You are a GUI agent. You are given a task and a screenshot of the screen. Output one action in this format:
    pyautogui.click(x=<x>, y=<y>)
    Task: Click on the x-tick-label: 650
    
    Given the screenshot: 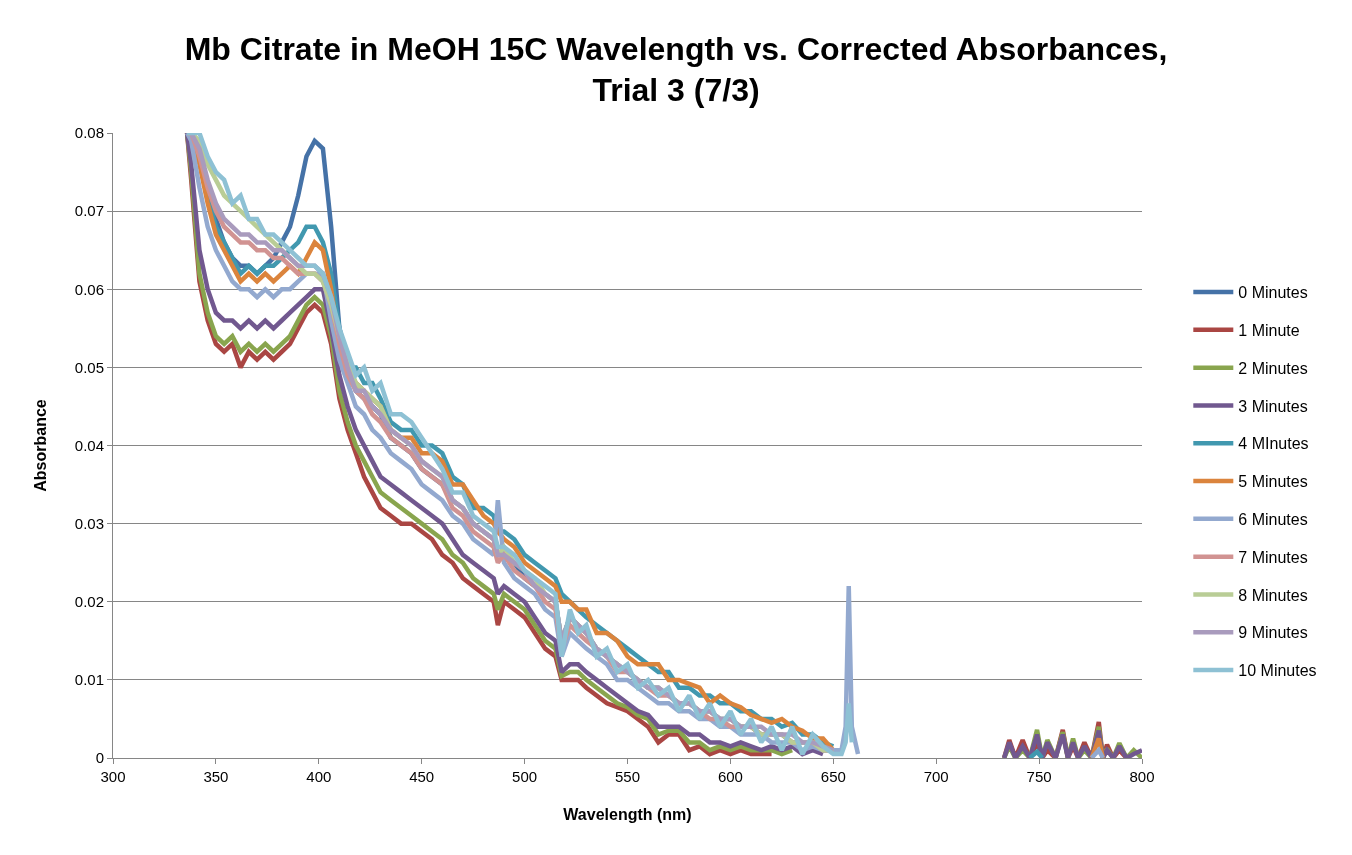 What is the action you would take?
    pyautogui.click(x=833, y=776)
    